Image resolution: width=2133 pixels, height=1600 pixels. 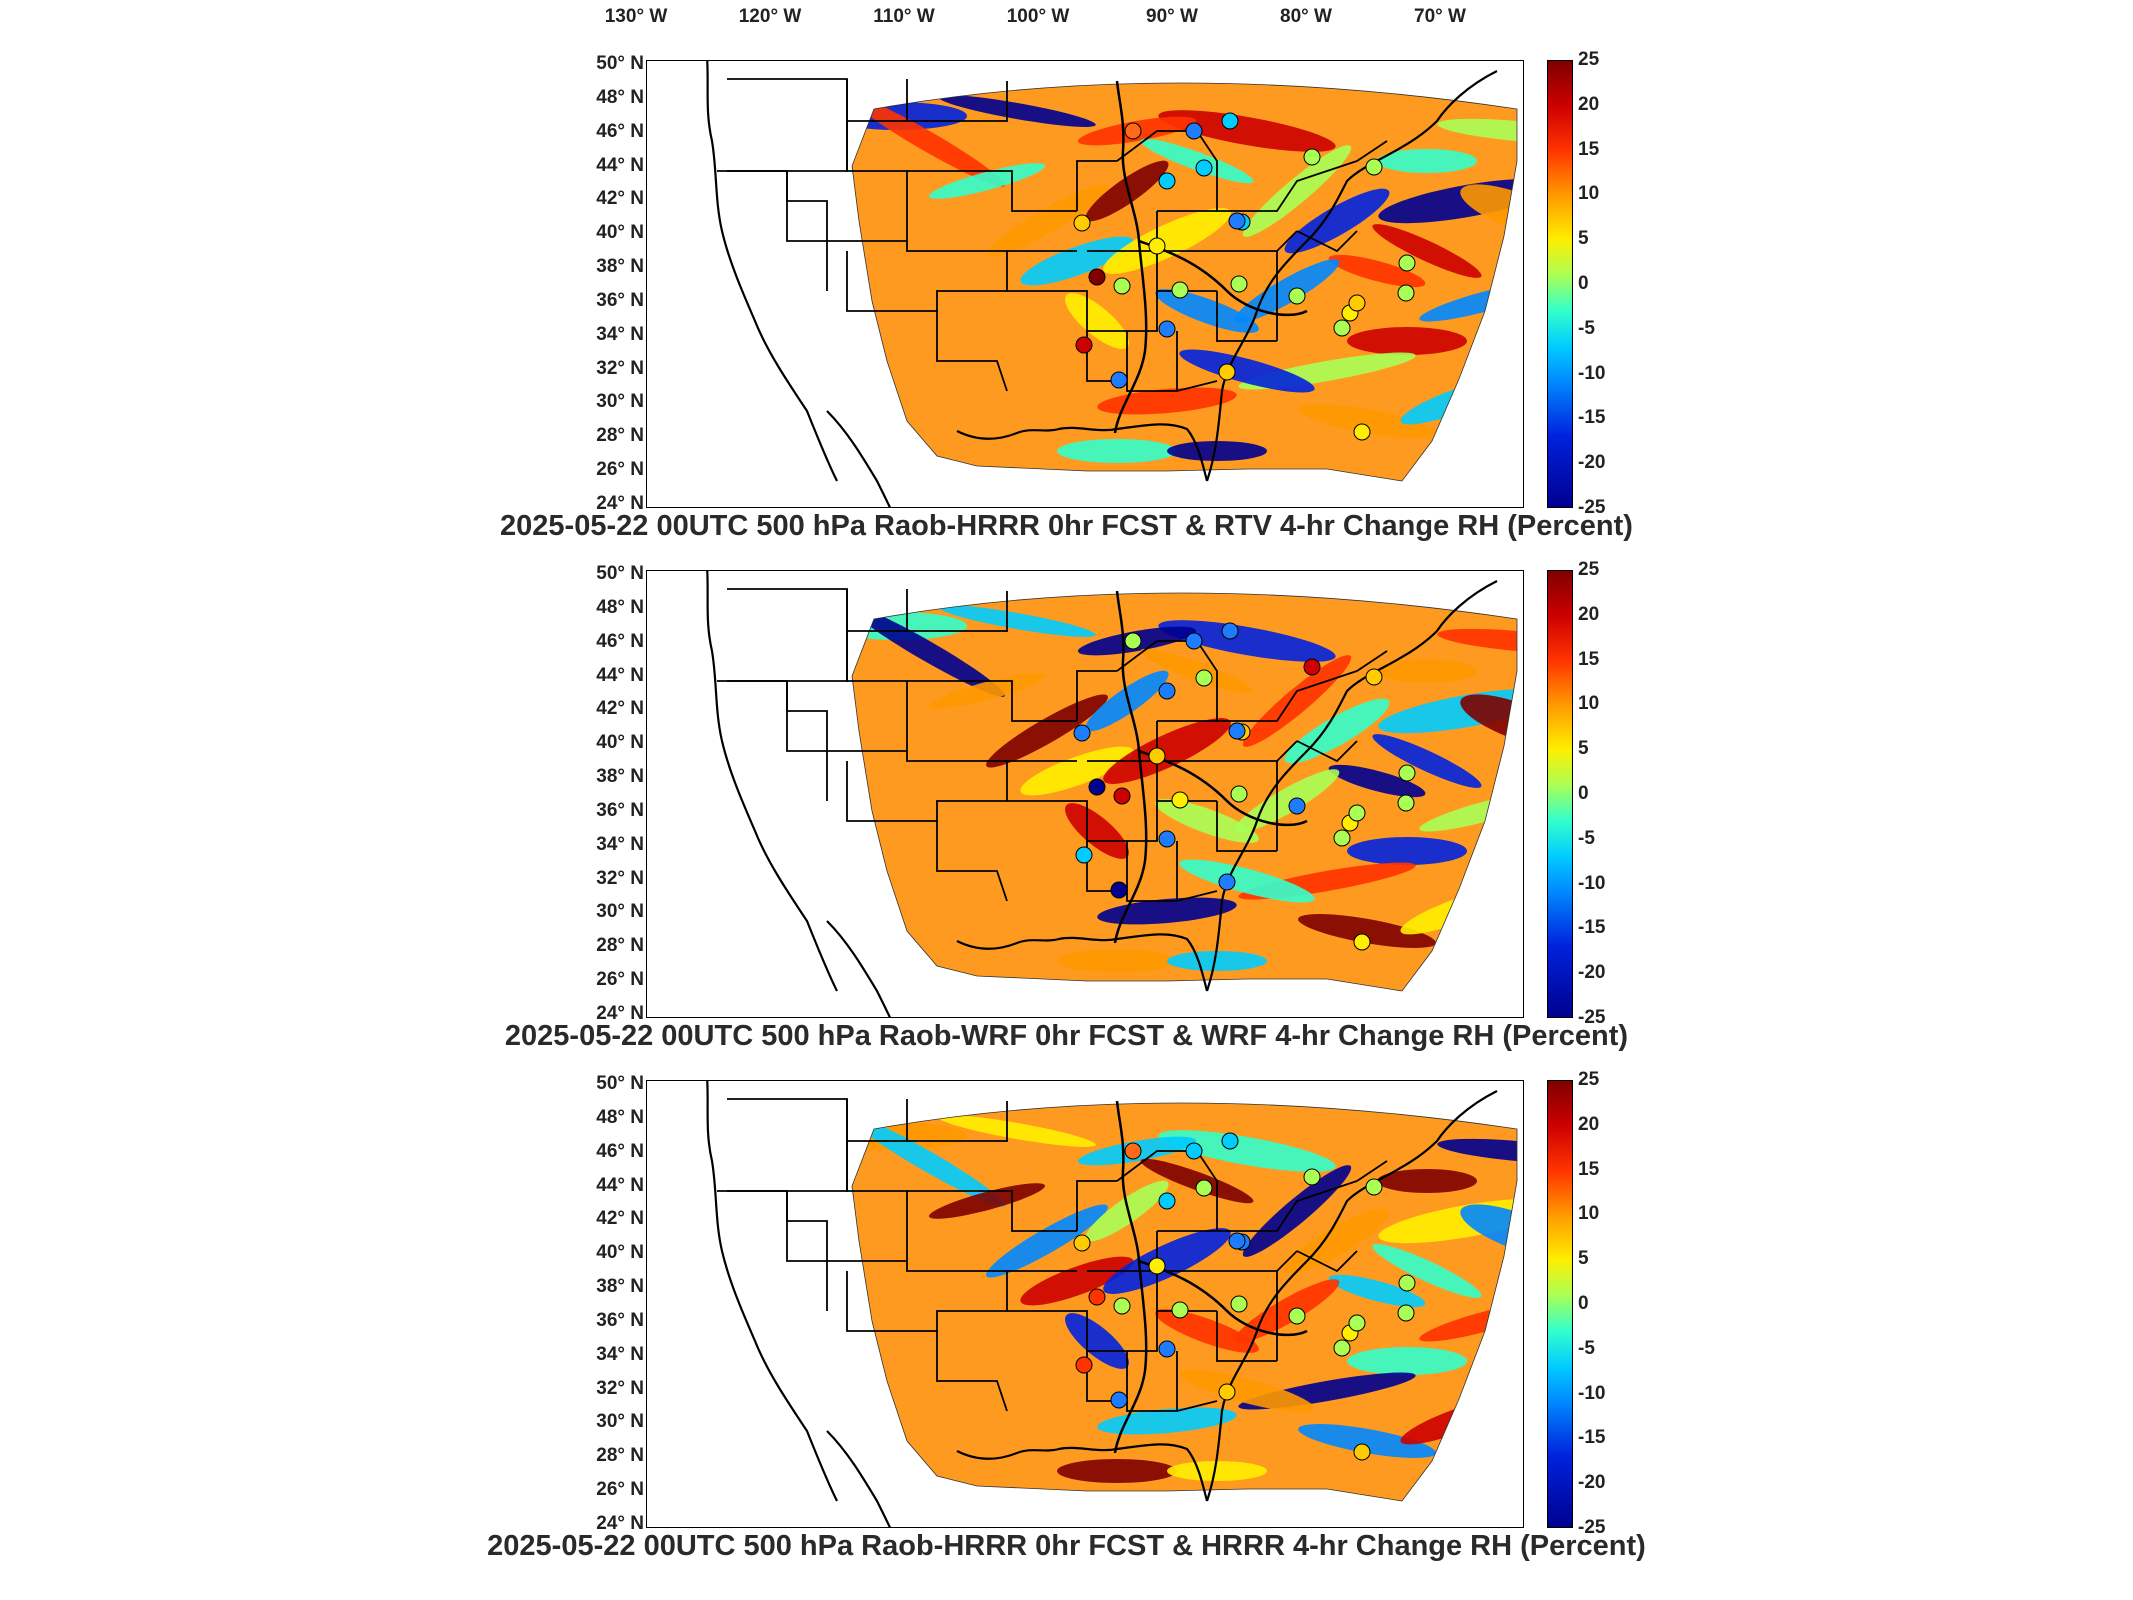 What do you see at coordinates (1440, 16) in the screenshot?
I see `lon-label: 70° W` at bounding box center [1440, 16].